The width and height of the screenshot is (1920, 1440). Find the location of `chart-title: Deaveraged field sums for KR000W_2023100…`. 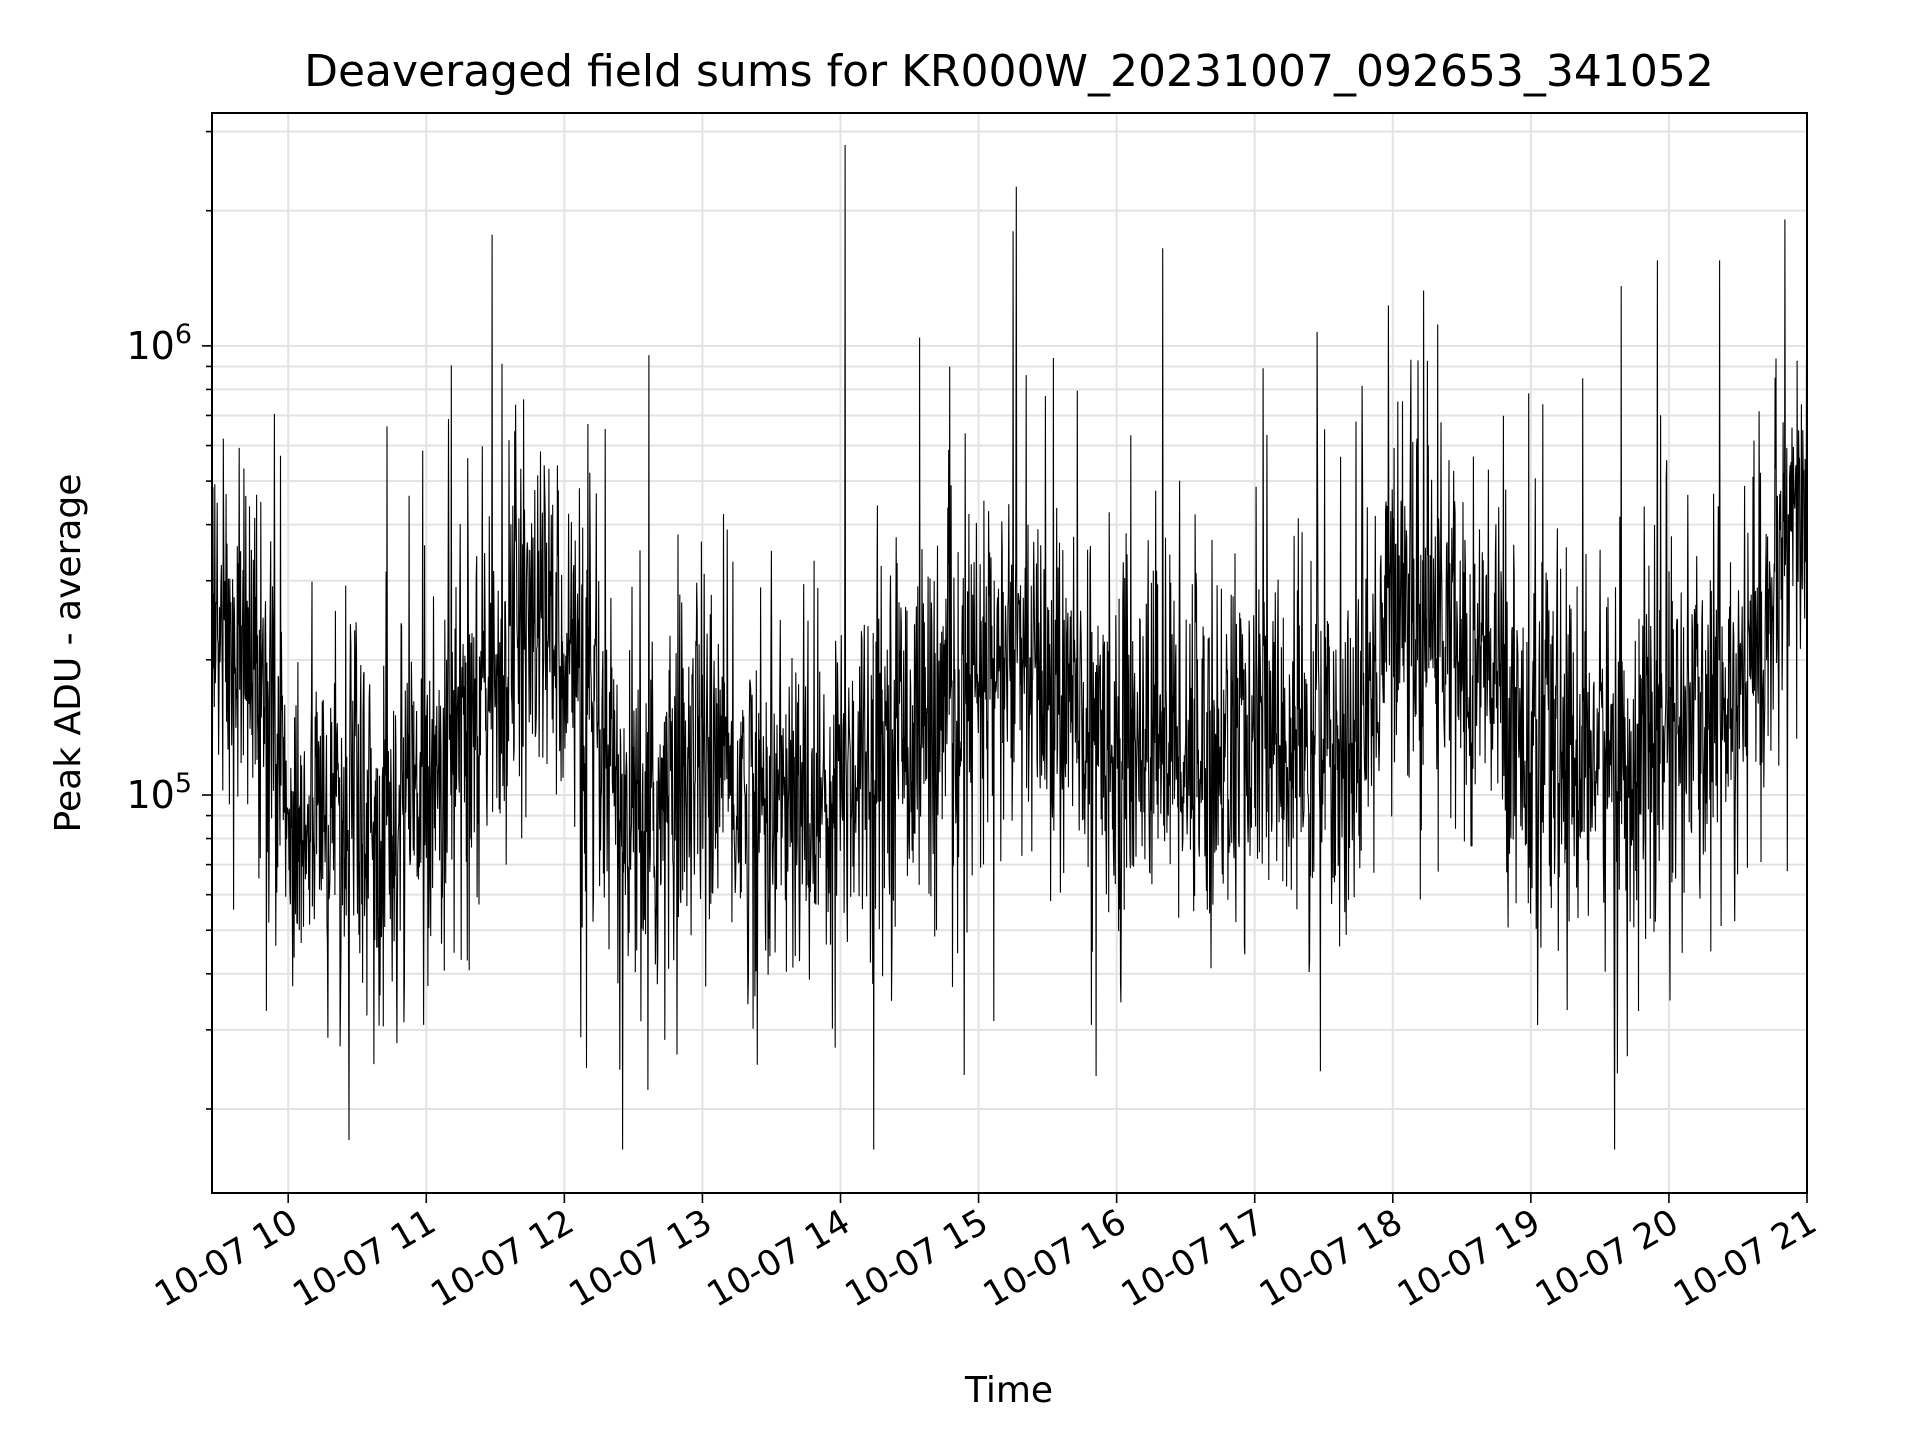

chart-title: Deaveraged field sums for KR000W_2023100… is located at coordinates (1009, 71).